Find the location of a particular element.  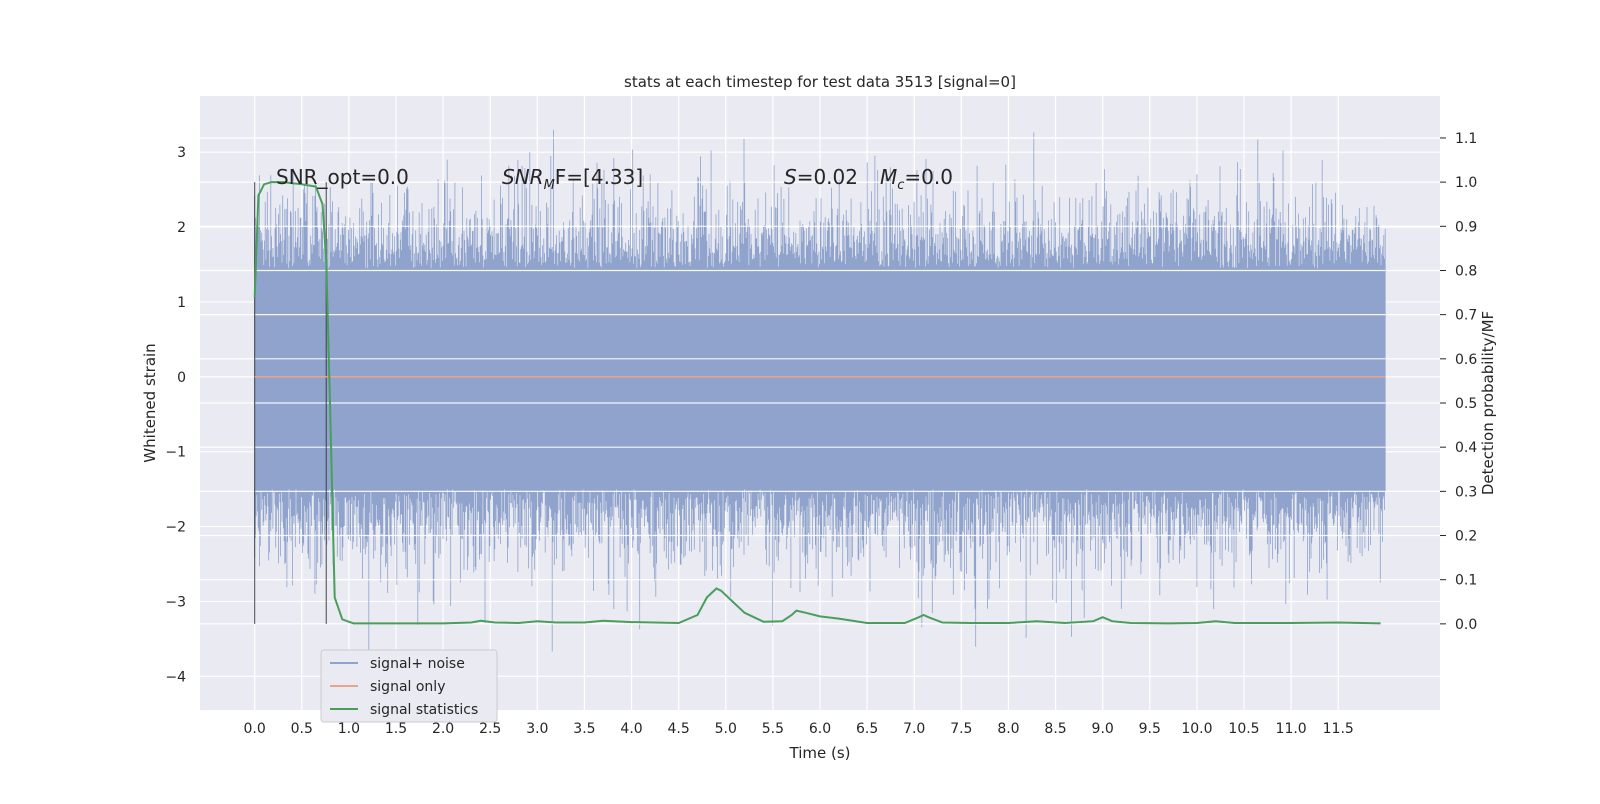

x-tick-label: 0.5 is located at coordinates (302, 729).